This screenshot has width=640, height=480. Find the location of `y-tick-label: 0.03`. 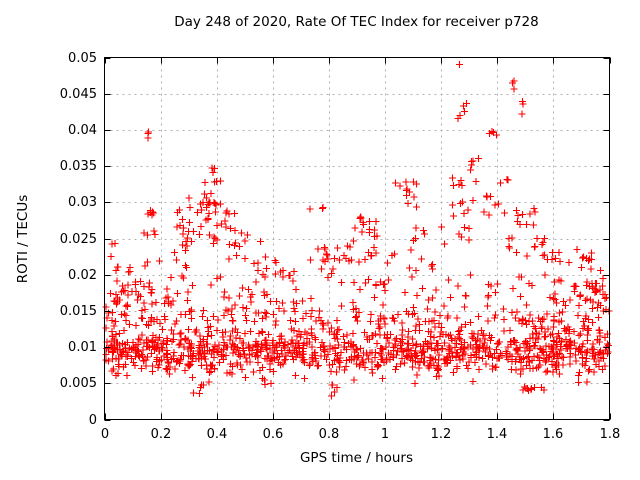

y-tick-label: 0.03 is located at coordinates (82, 202).